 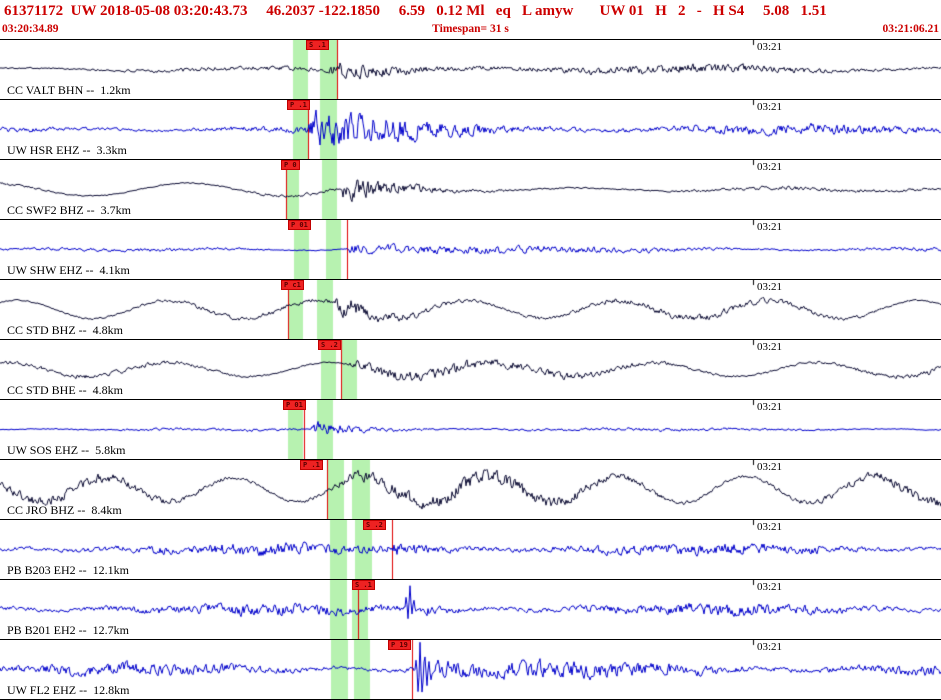 I want to click on trace-label: PB B203 EH2 -- 12.1km, so click(x=68, y=570).